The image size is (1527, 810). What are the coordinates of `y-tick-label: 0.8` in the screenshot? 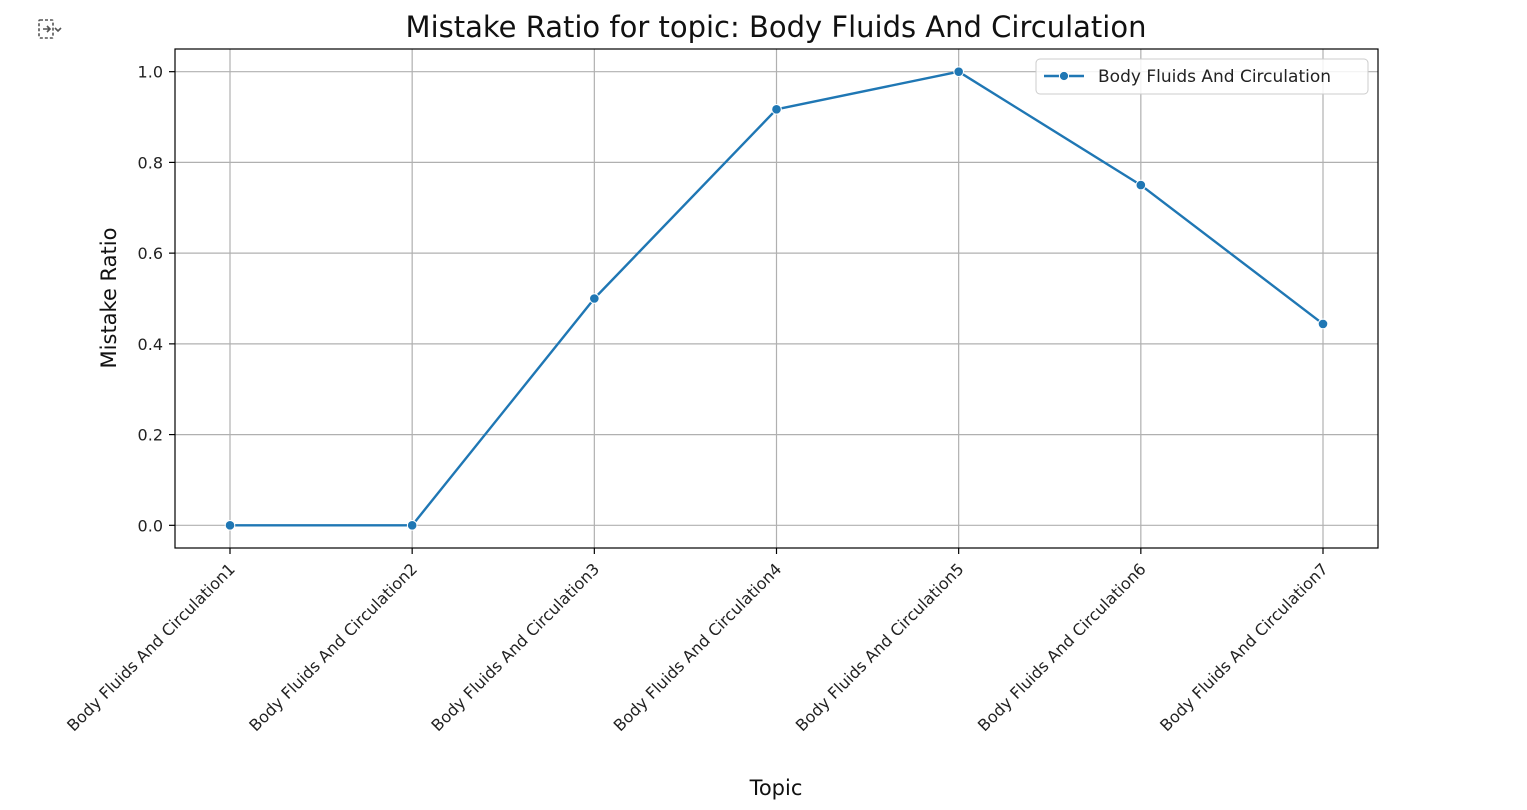 It's located at (150, 162).